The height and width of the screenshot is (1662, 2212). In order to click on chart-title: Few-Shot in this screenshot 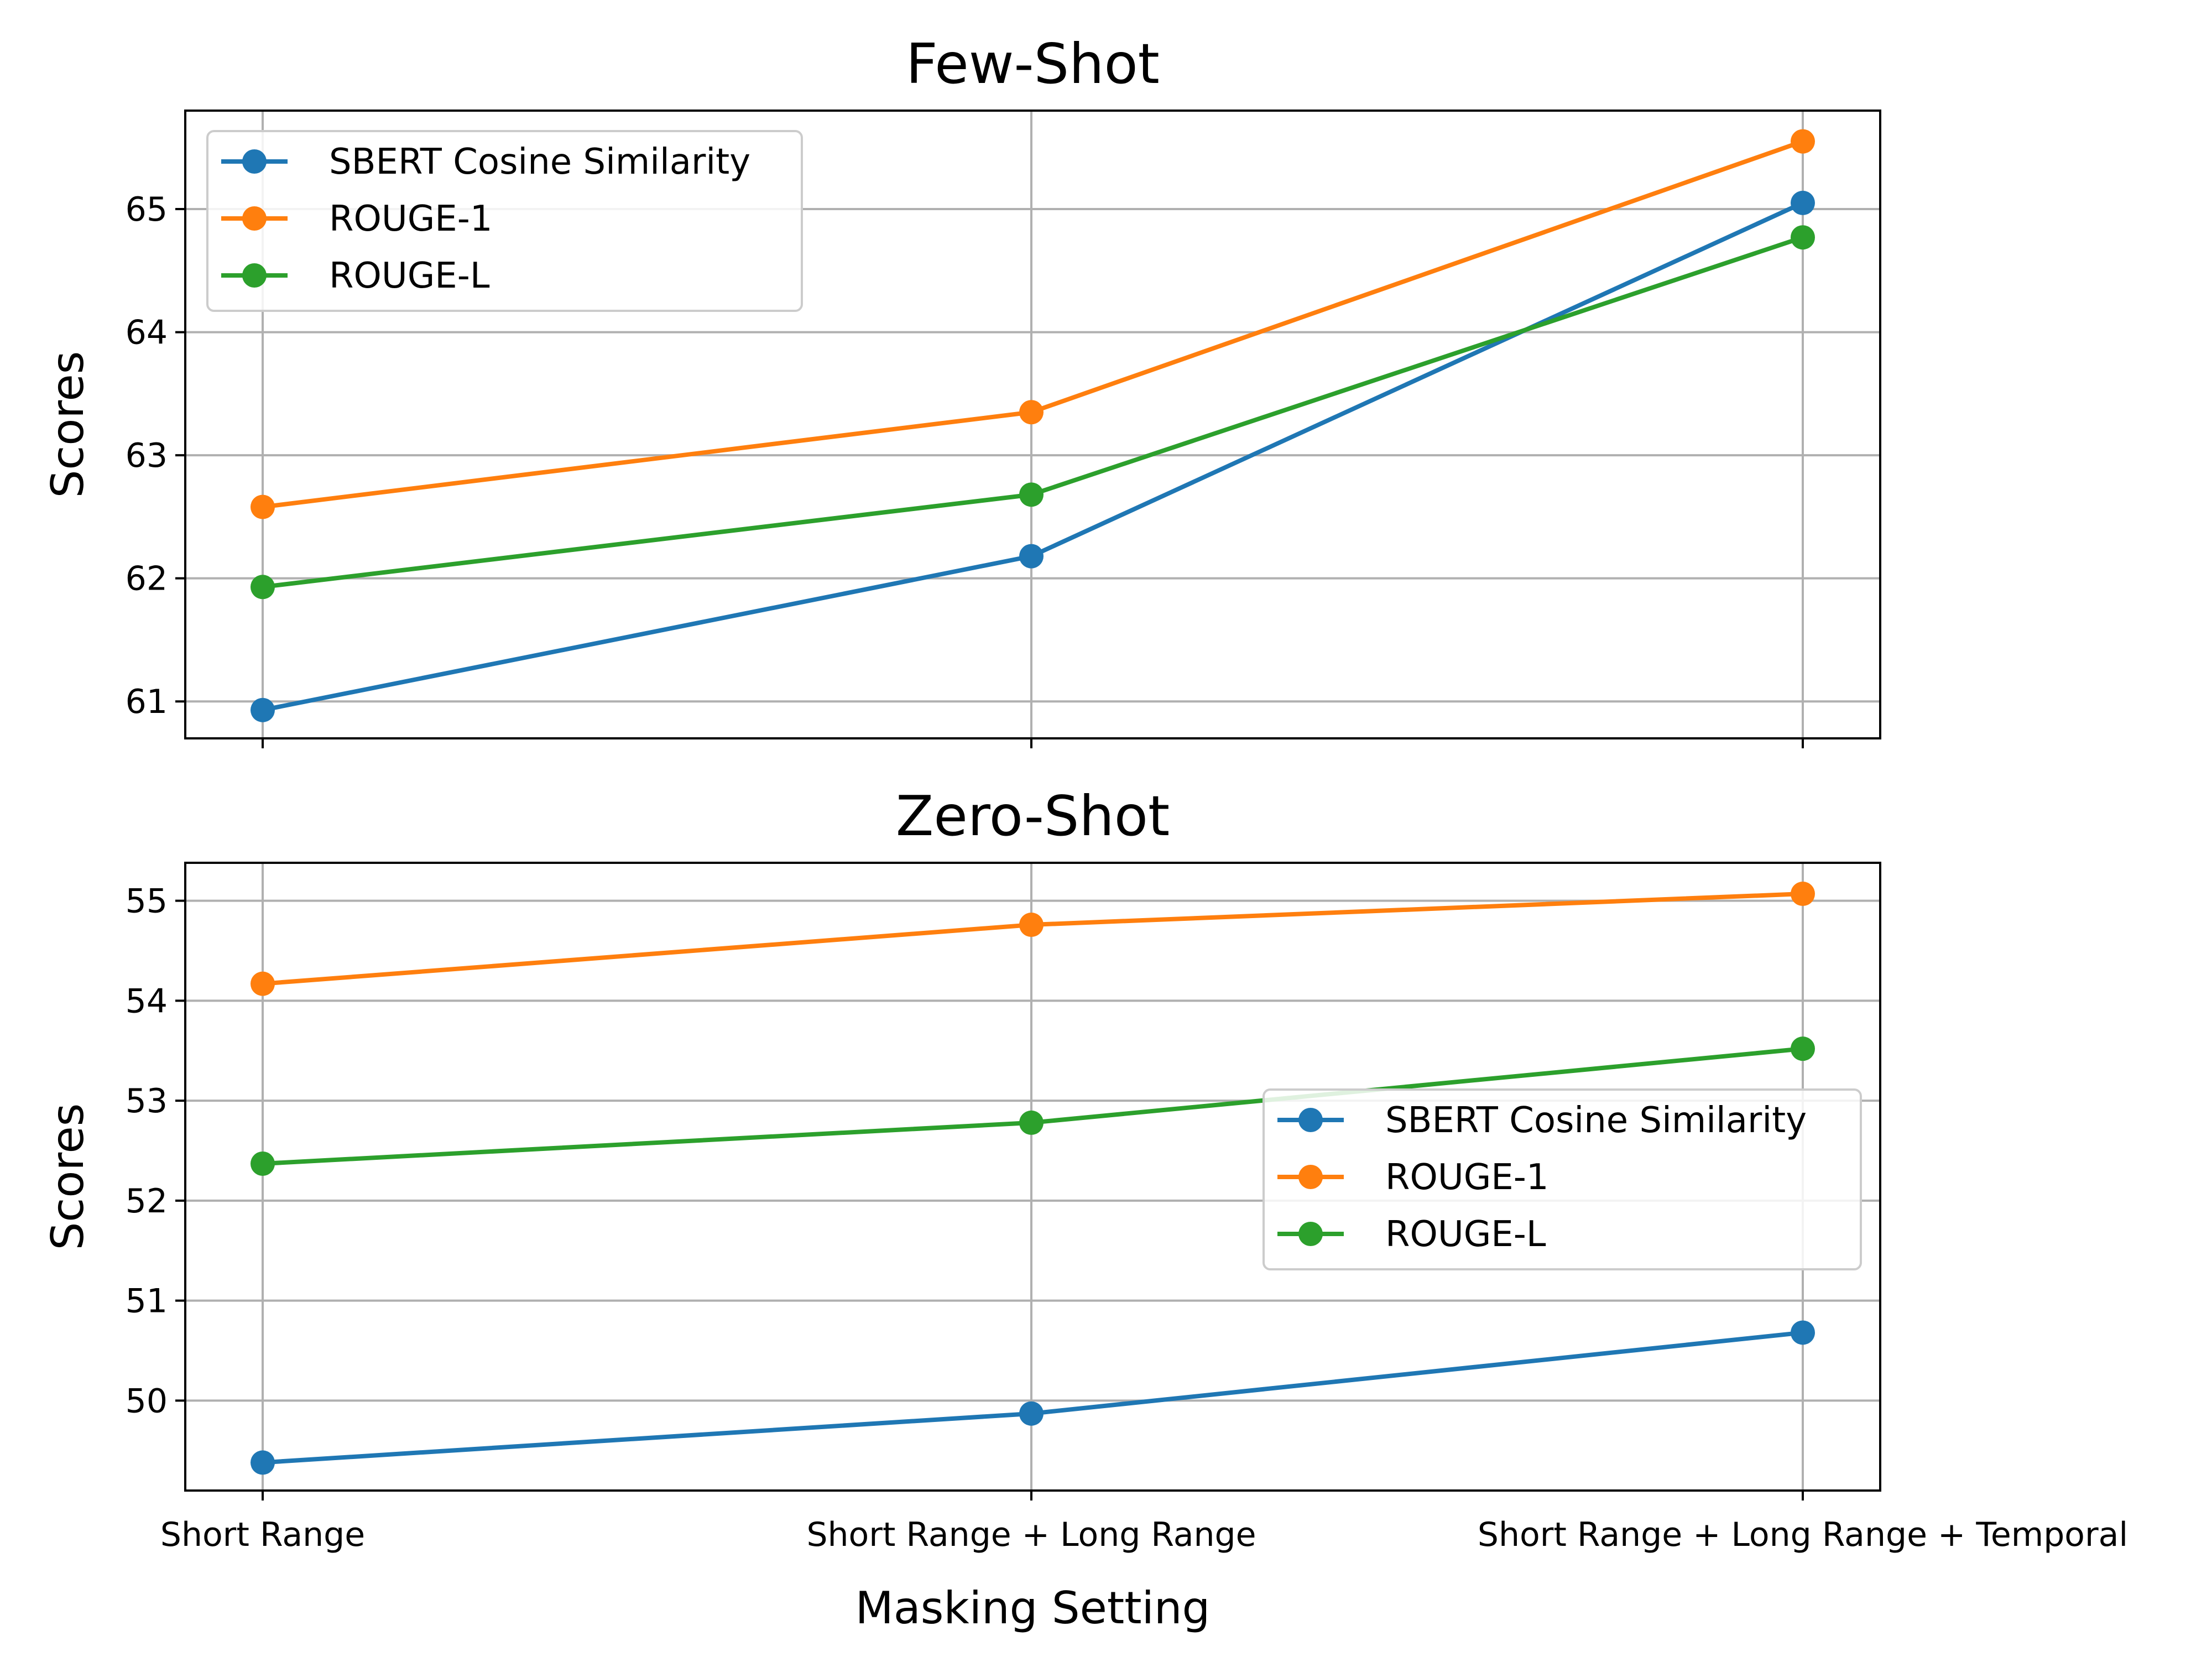, I will do `click(1033, 64)`.